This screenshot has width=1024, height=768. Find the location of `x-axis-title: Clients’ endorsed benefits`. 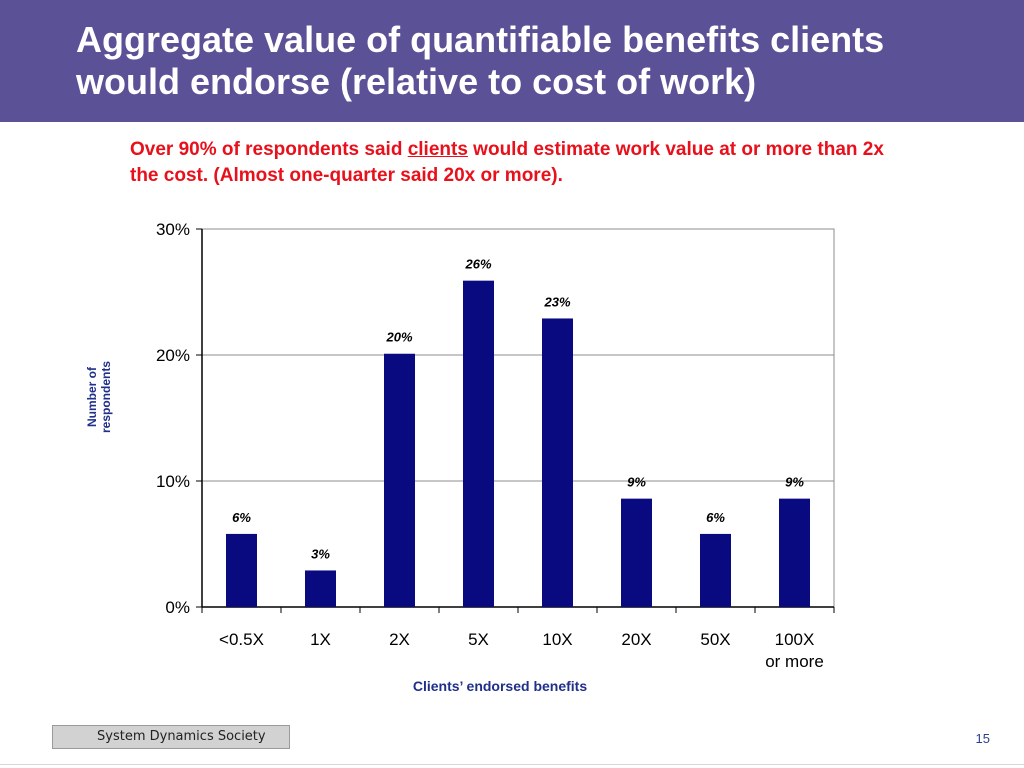

x-axis-title: Clients’ endorsed benefits is located at coordinates (500, 686).